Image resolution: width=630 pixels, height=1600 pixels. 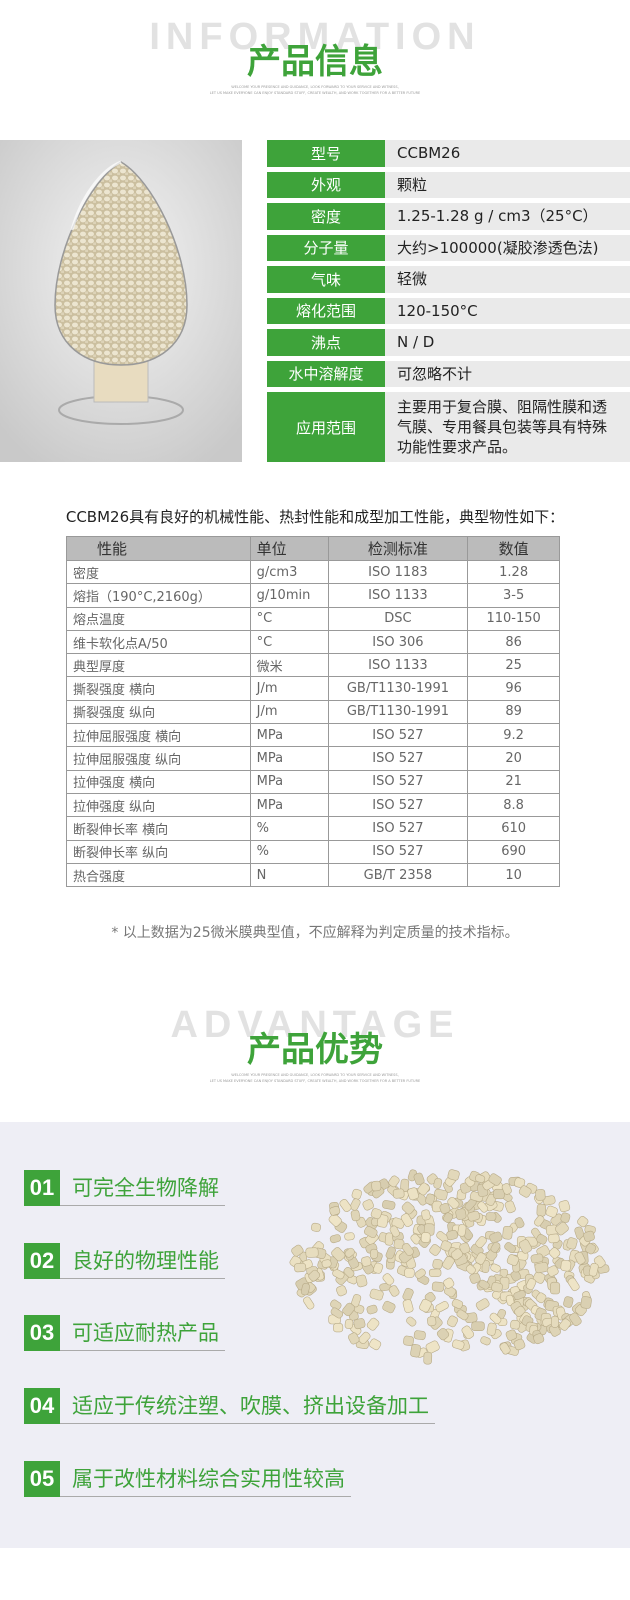 What do you see at coordinates (326, 427) in the screenshot?
I see `spec-label: 应用范围` at bounding box center [326, 427].